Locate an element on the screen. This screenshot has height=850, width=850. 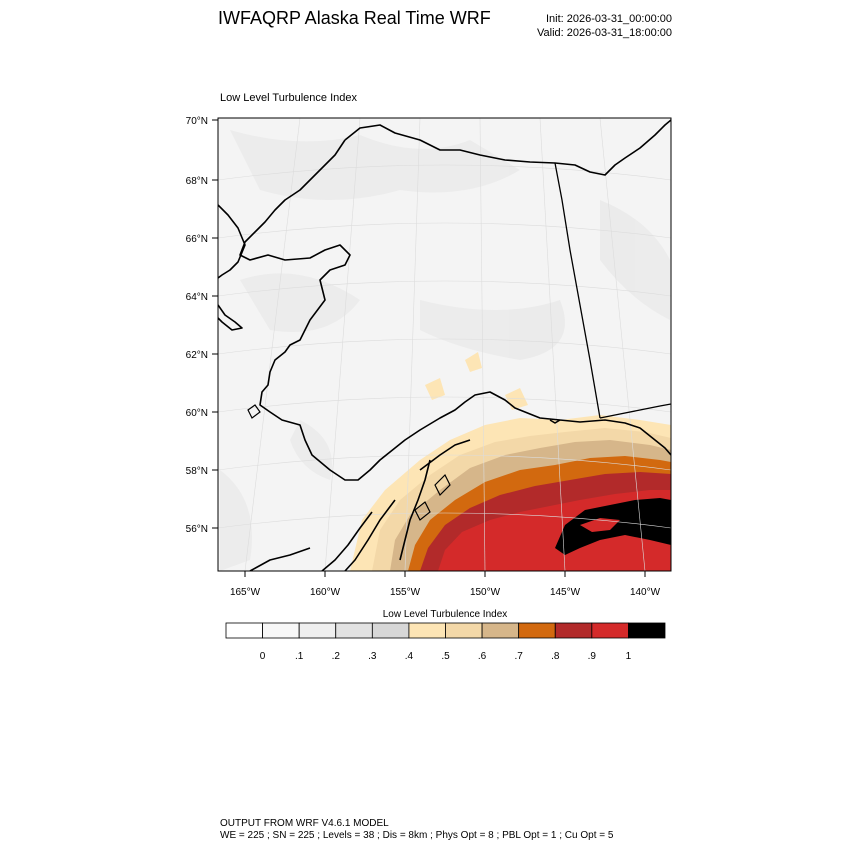
lat-axis: 70°N 68°N 66°N 64°N 62°N 60°N 58°N 56°N is located at coordinates (202, 325).